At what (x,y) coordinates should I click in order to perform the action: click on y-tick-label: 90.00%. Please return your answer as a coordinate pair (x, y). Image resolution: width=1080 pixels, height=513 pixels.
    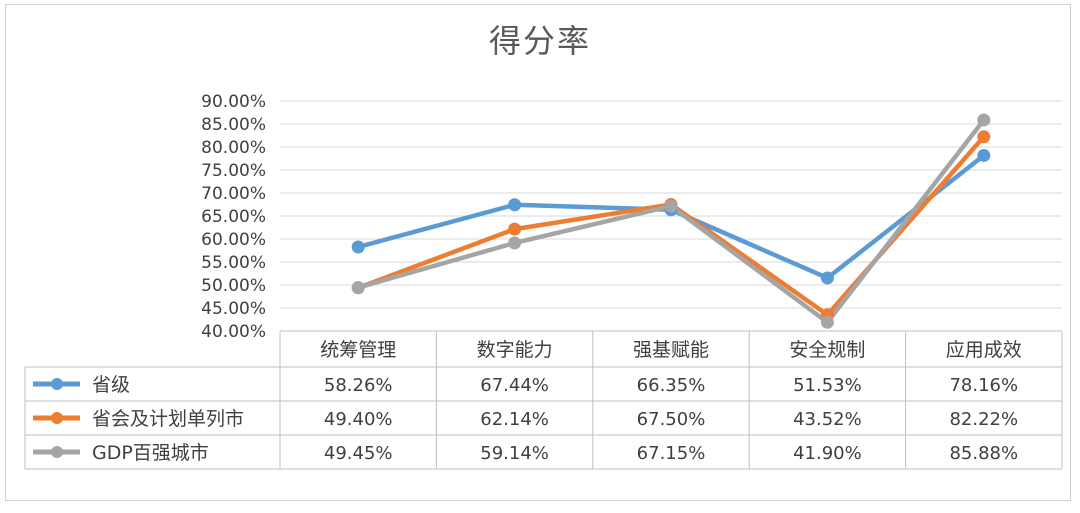
    Looking at the image, I should click on (233, 102).